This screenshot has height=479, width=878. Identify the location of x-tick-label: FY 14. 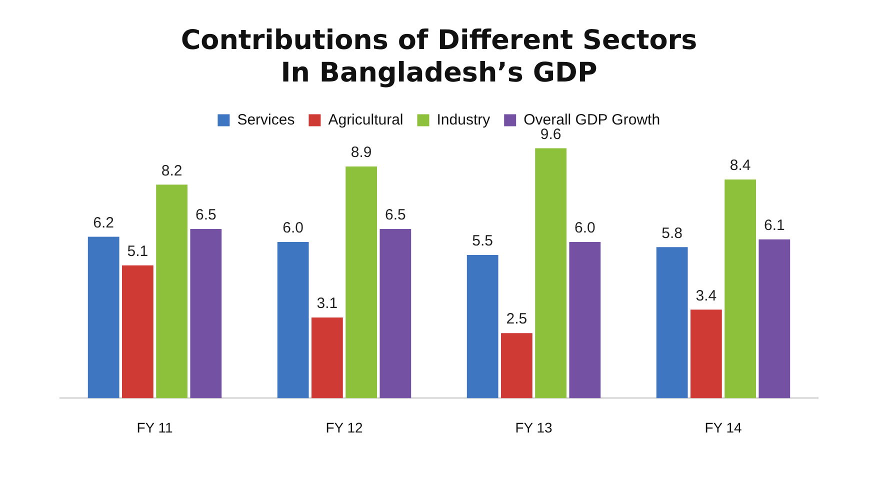
(723, 427).